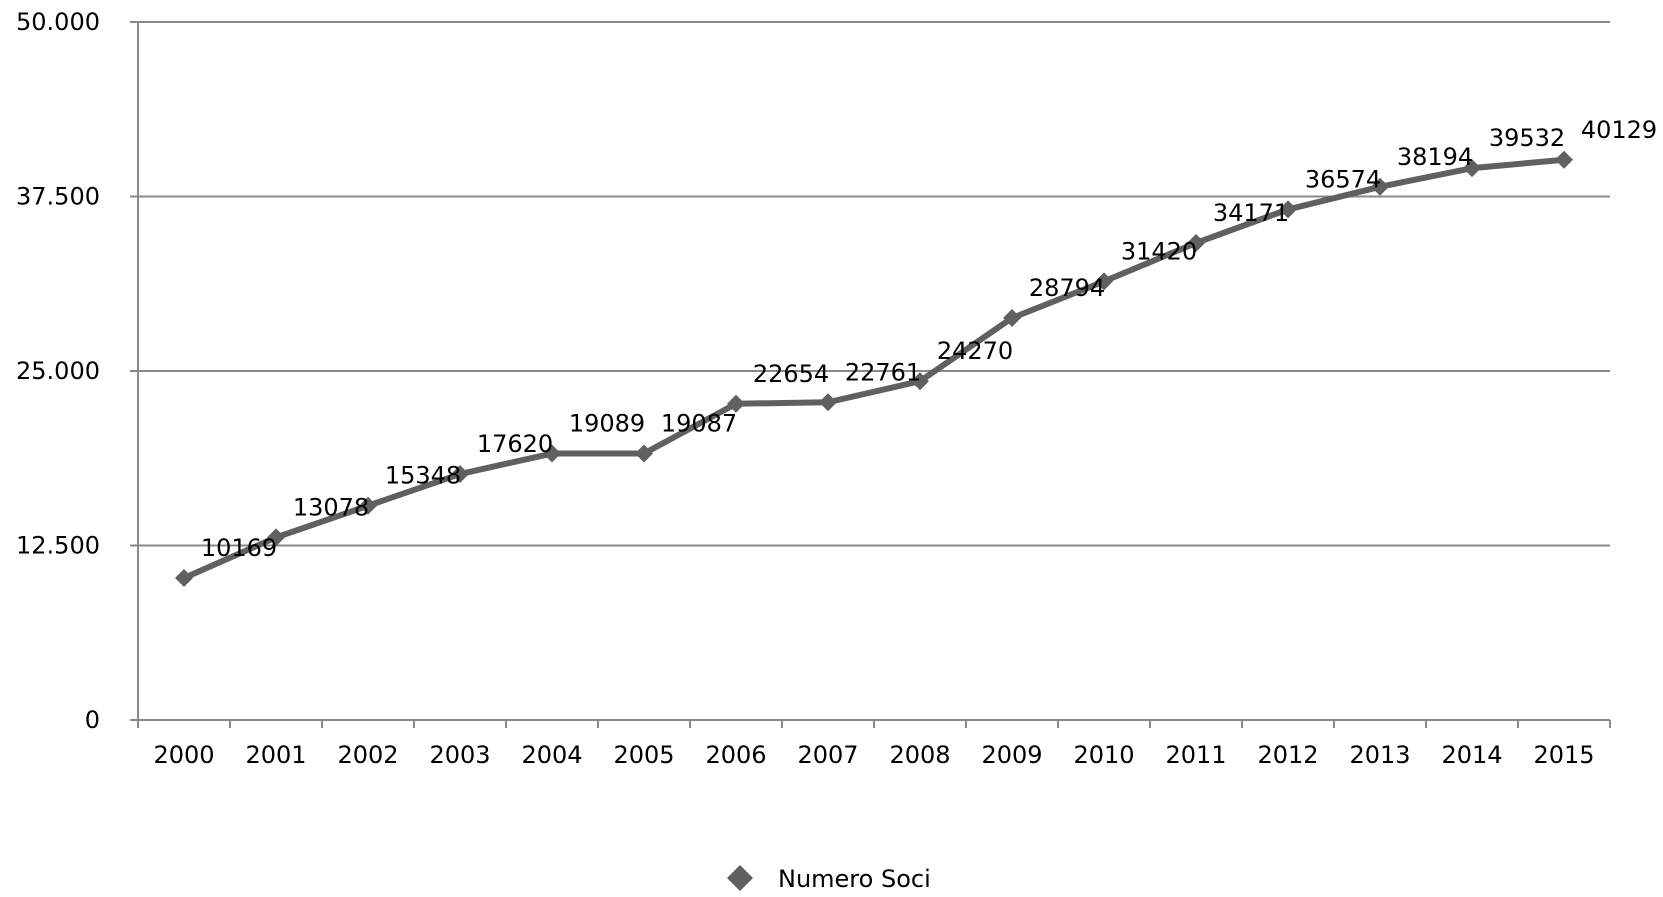 The image size is (1663, 897). What do you see at coordinates (276, 537) in the screenshot?
I see `data-point-2001` at bounding box center [276, 537].